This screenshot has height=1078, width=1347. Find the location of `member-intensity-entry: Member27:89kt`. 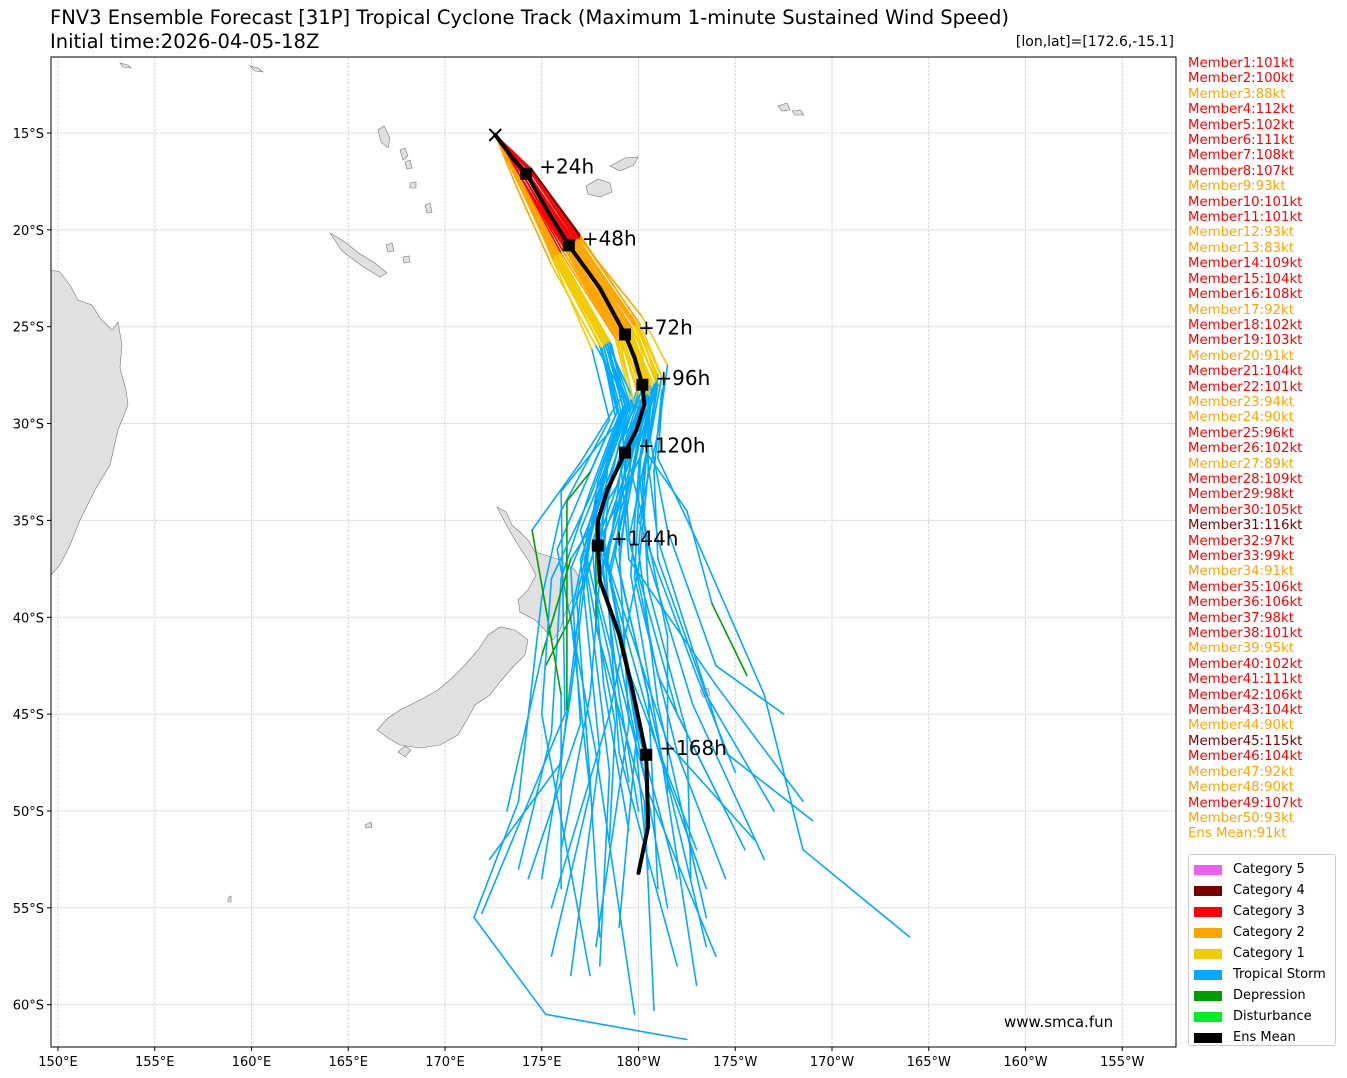

member-intensity-entry: Member27:89kt is located at coordinates (1241, 464).